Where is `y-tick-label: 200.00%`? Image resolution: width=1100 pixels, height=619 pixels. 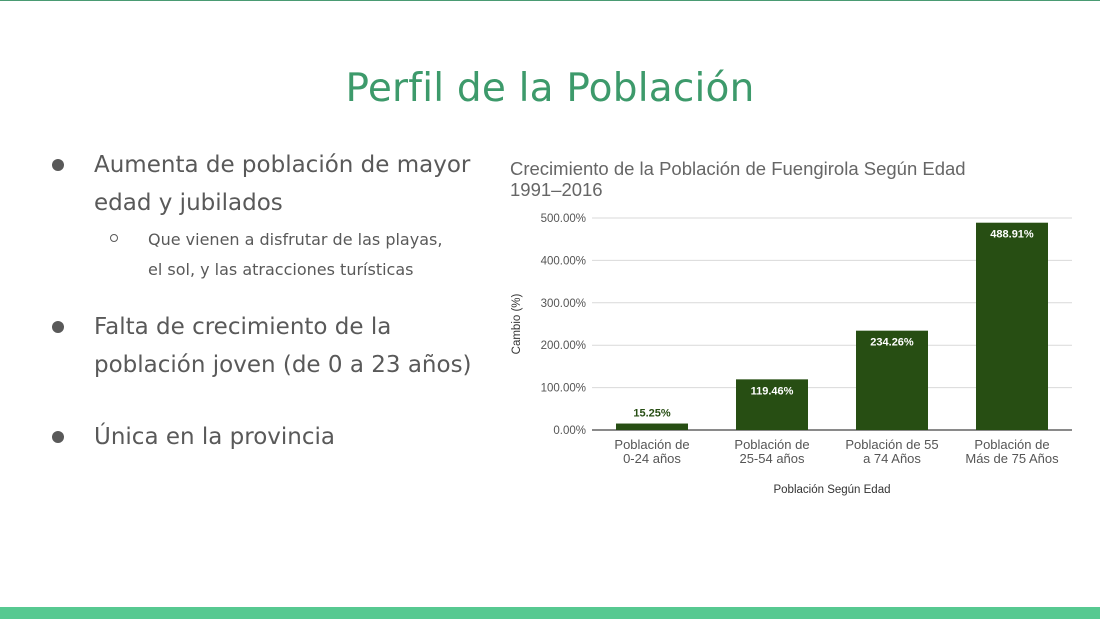 y-tick-label: 200.00% is located at coordinates (563, 346).